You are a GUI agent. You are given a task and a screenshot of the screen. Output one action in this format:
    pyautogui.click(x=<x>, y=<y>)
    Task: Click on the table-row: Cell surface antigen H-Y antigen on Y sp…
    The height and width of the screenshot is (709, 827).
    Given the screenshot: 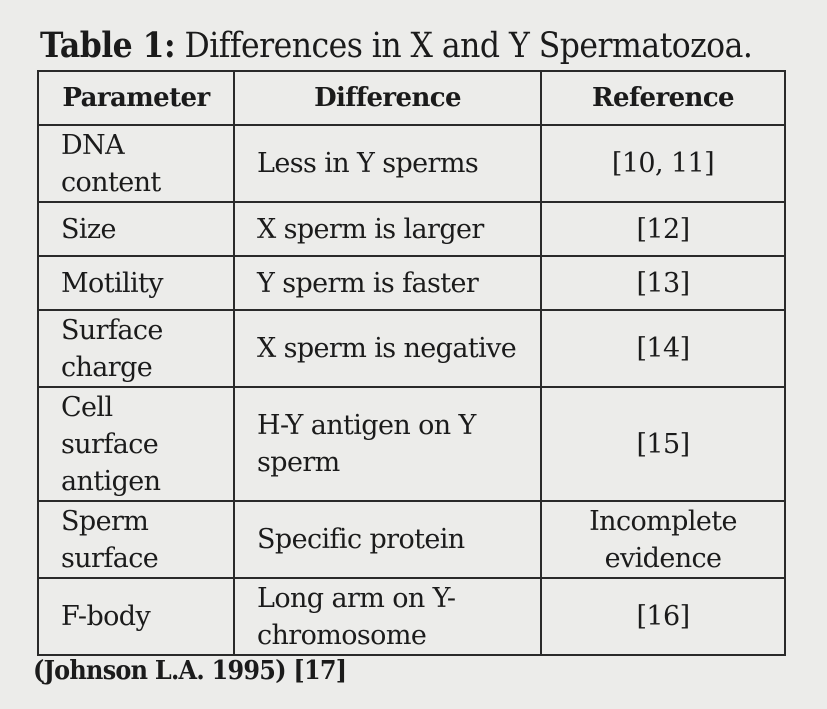 What is the action you would take?
    pyautogui.click(x=411, y=444)
    